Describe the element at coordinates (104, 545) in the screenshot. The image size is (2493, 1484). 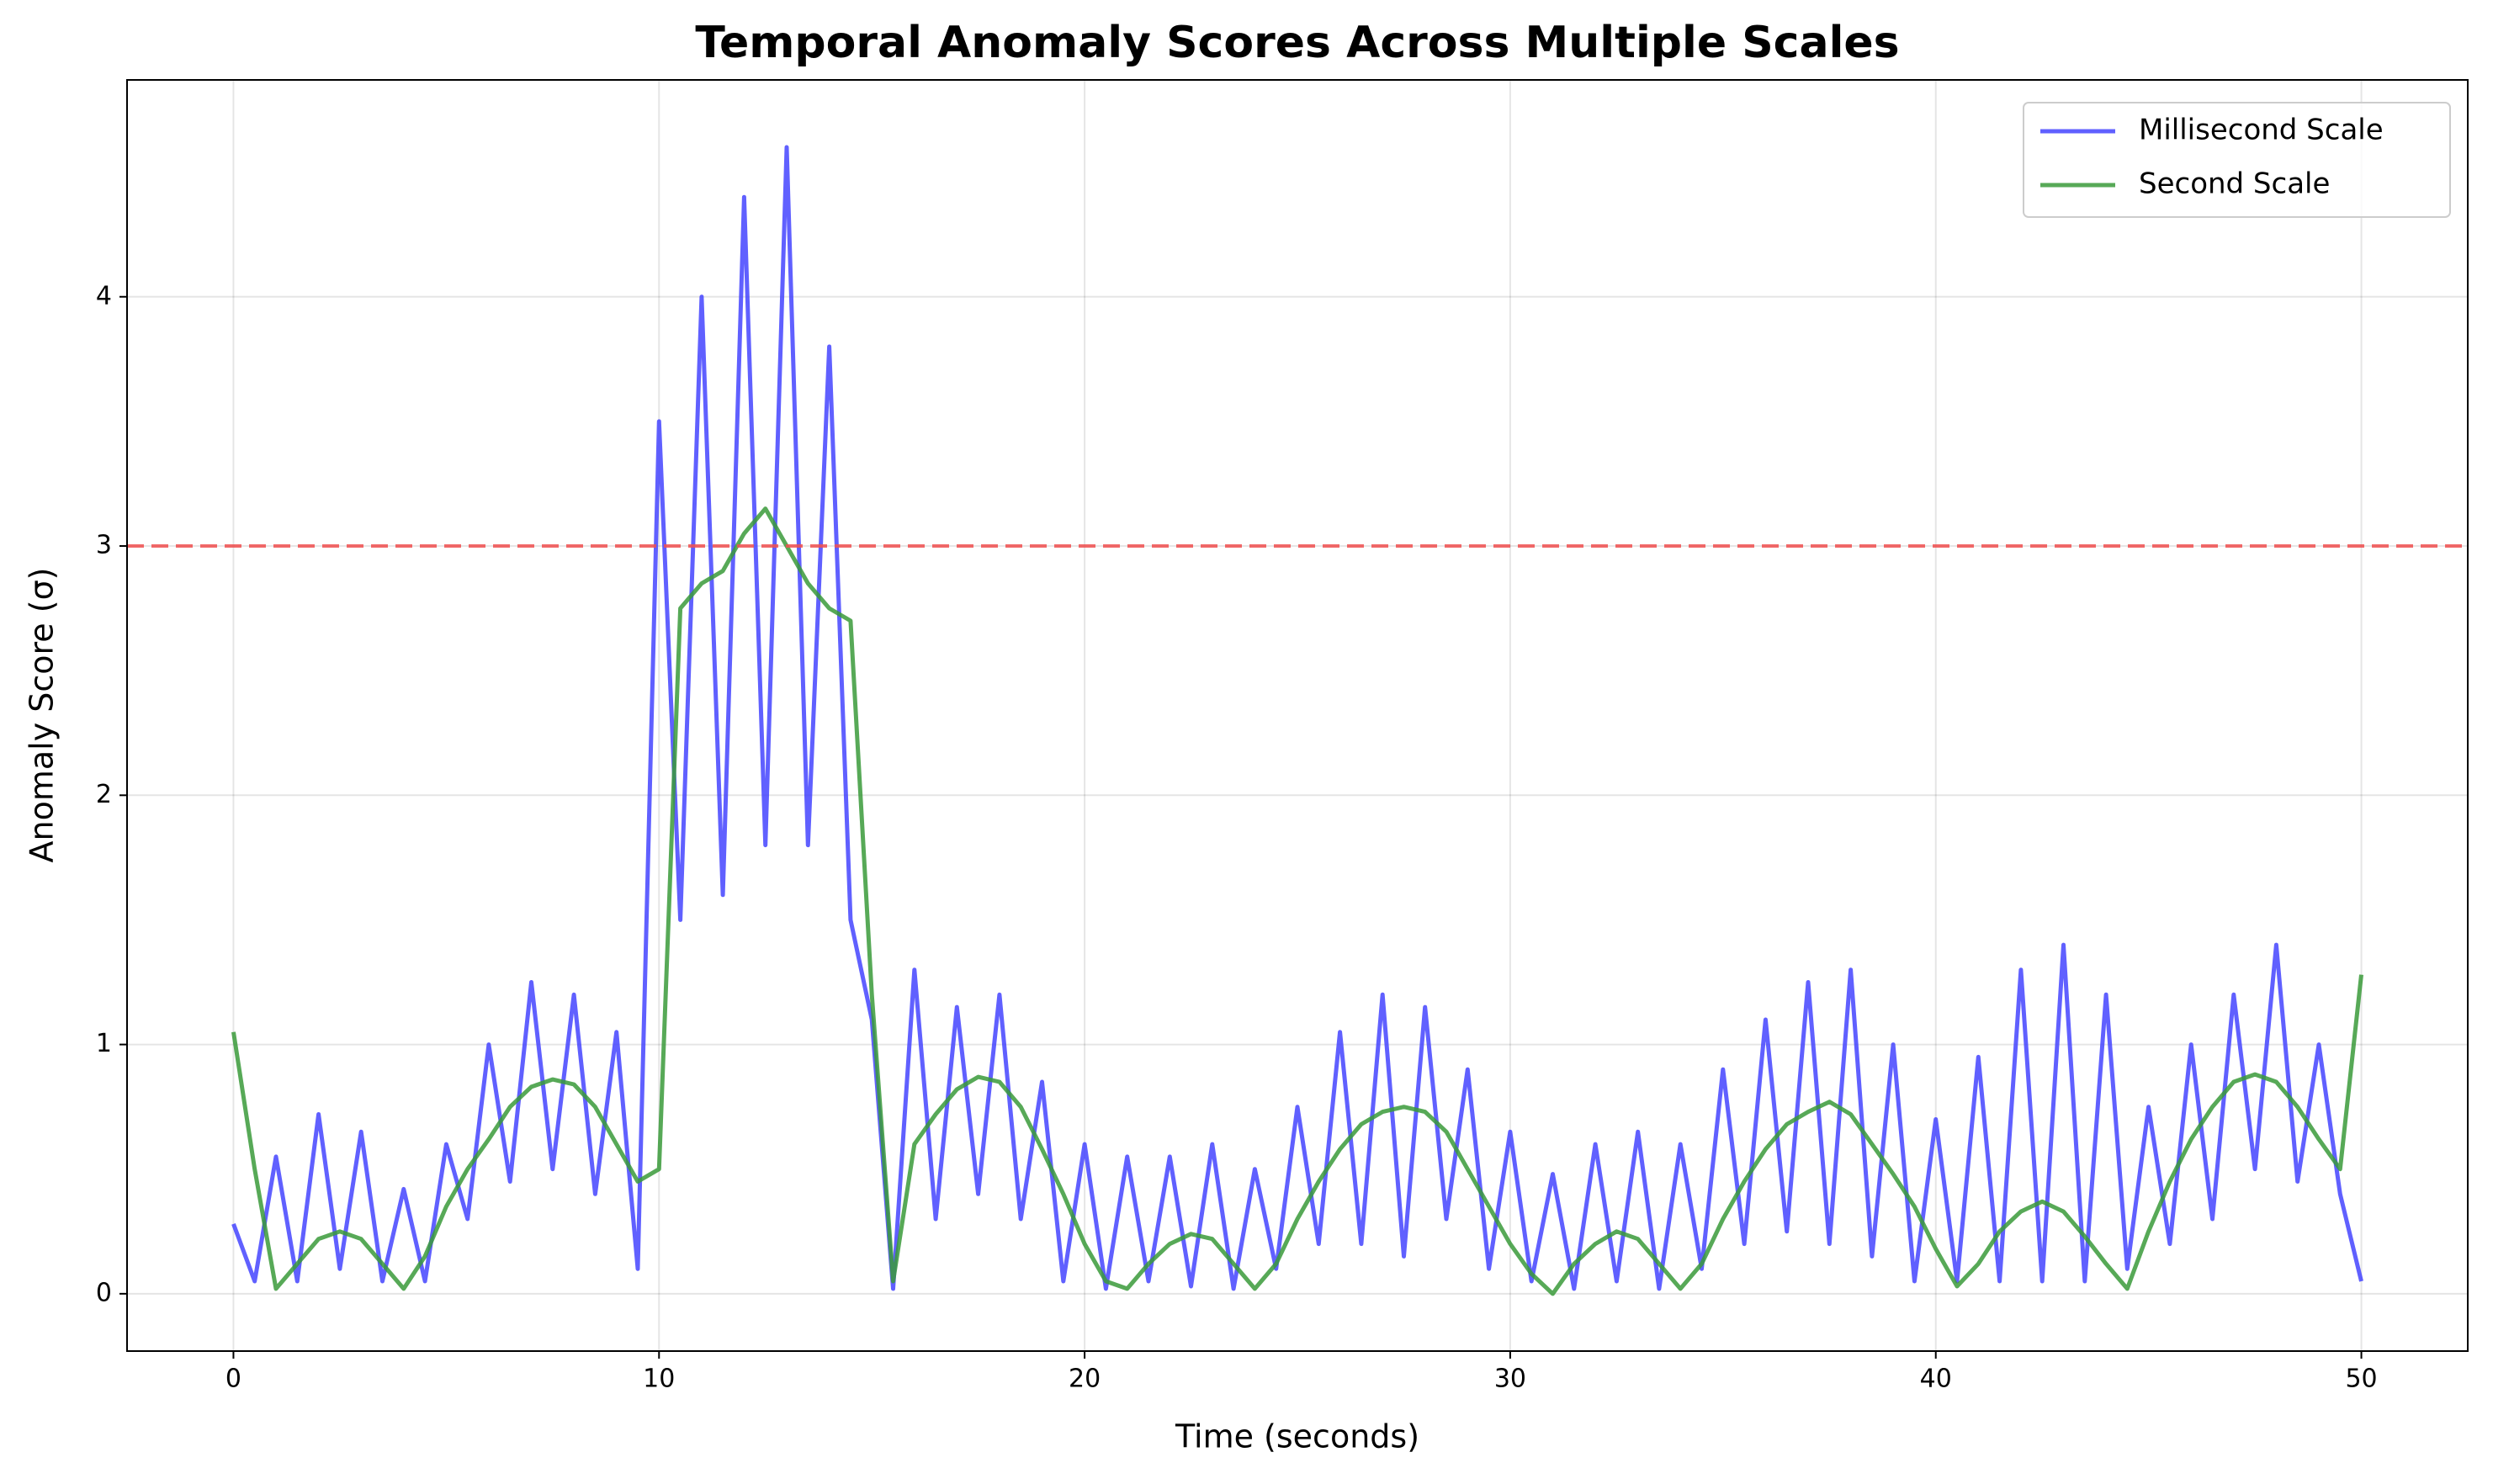
I see `y-tick-label: 3` at that location.